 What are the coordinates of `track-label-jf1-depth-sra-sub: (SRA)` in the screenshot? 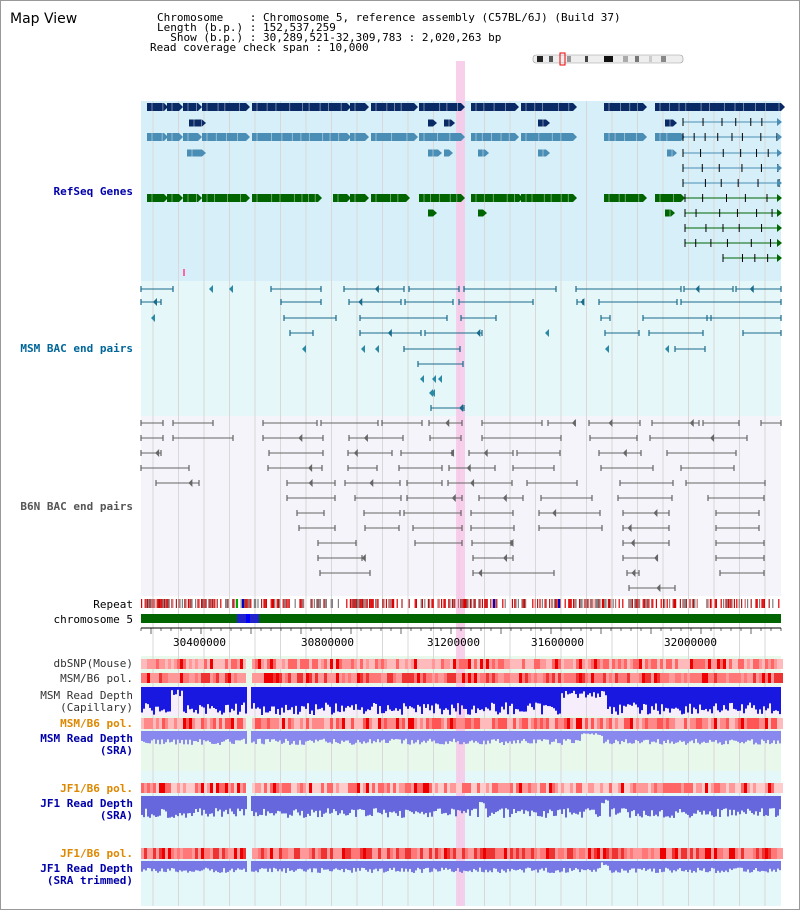 It's located at (116, 815).